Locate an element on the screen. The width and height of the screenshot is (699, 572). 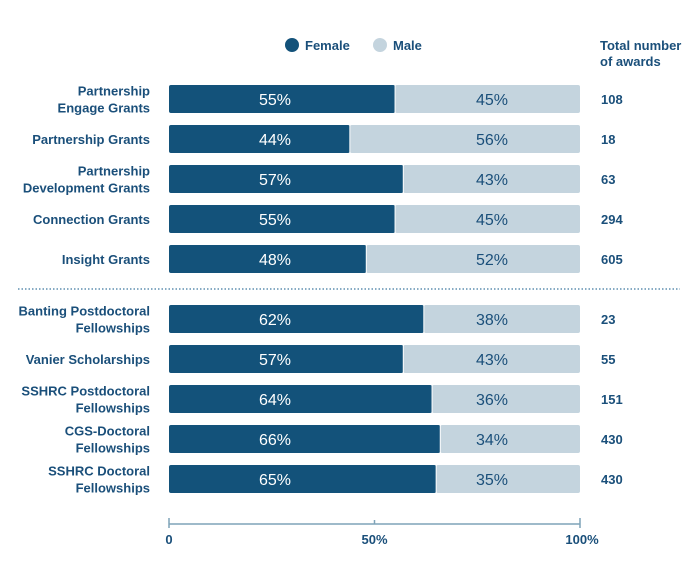
bar-row: Banting Postdoctoral Fellowships 62% 38% 23 is located at coordinates (317, 320).